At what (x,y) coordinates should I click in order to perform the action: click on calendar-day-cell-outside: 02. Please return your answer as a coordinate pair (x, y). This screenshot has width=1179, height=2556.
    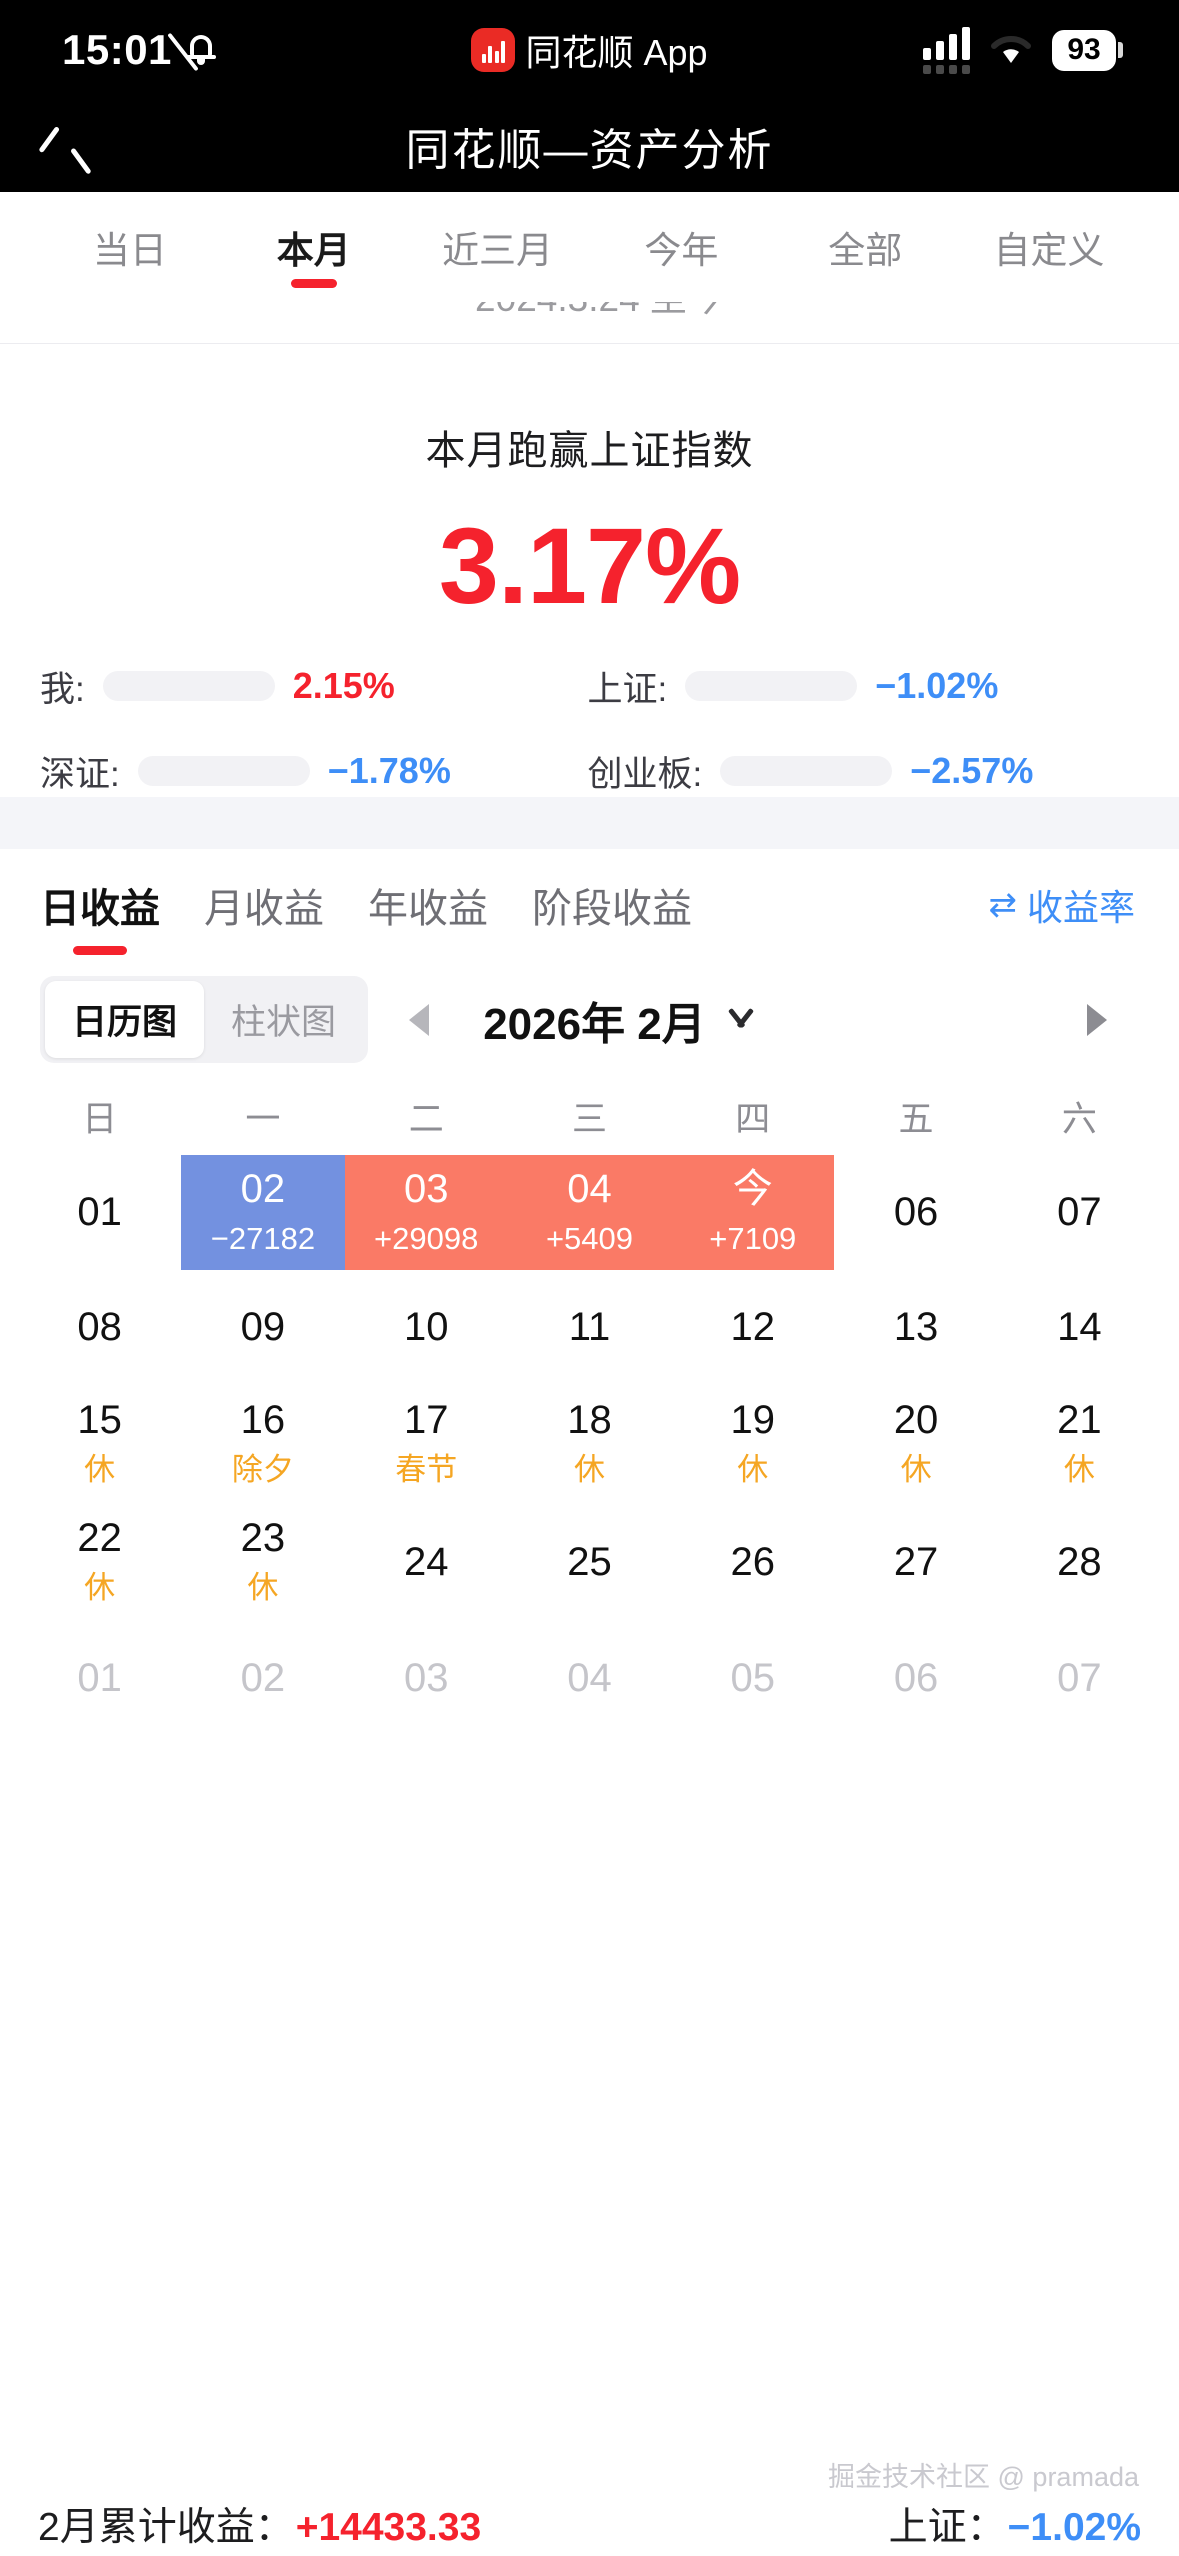
    Looking at the image, I should click on (262, 1678).